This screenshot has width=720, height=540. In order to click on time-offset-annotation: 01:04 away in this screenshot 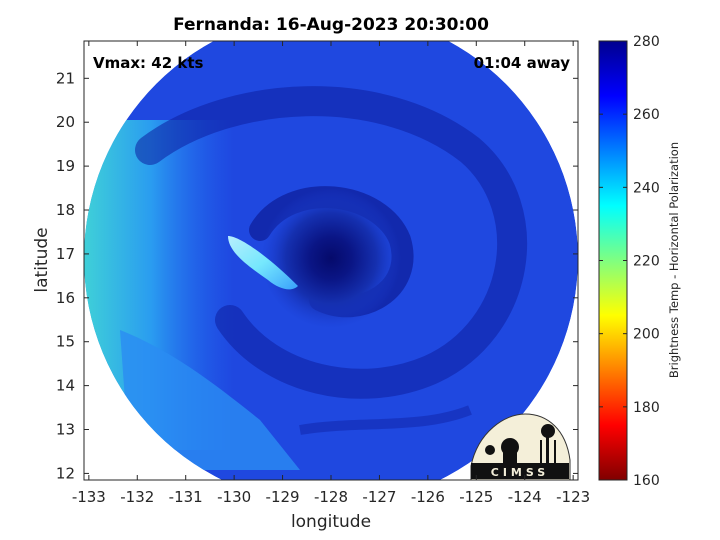, I will do `click(522, 63)`.